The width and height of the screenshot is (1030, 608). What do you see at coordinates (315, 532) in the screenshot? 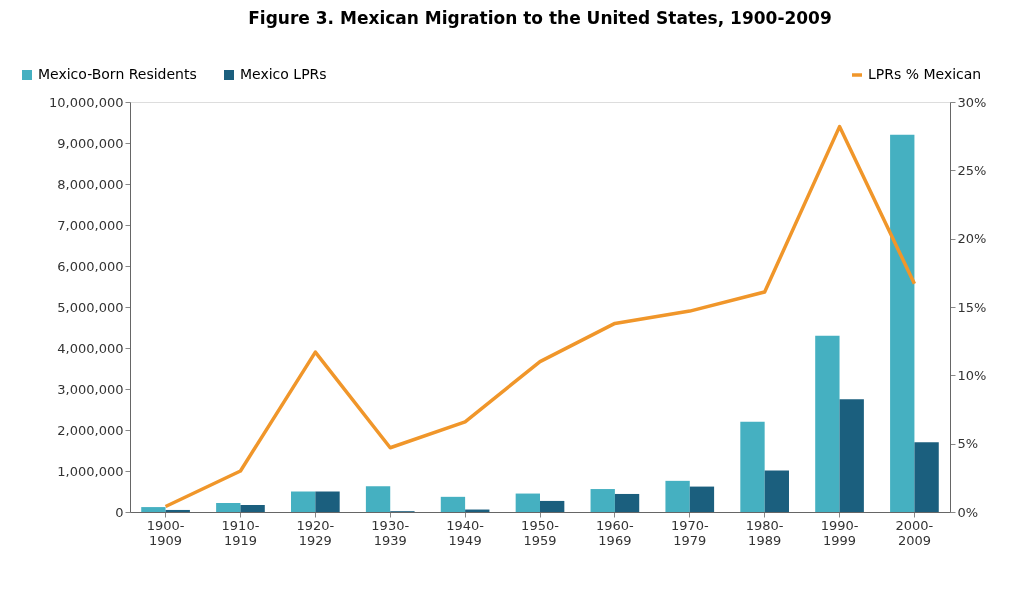
I see `x-tick-label: 1920- 1929` at bounding box center [315, 532].